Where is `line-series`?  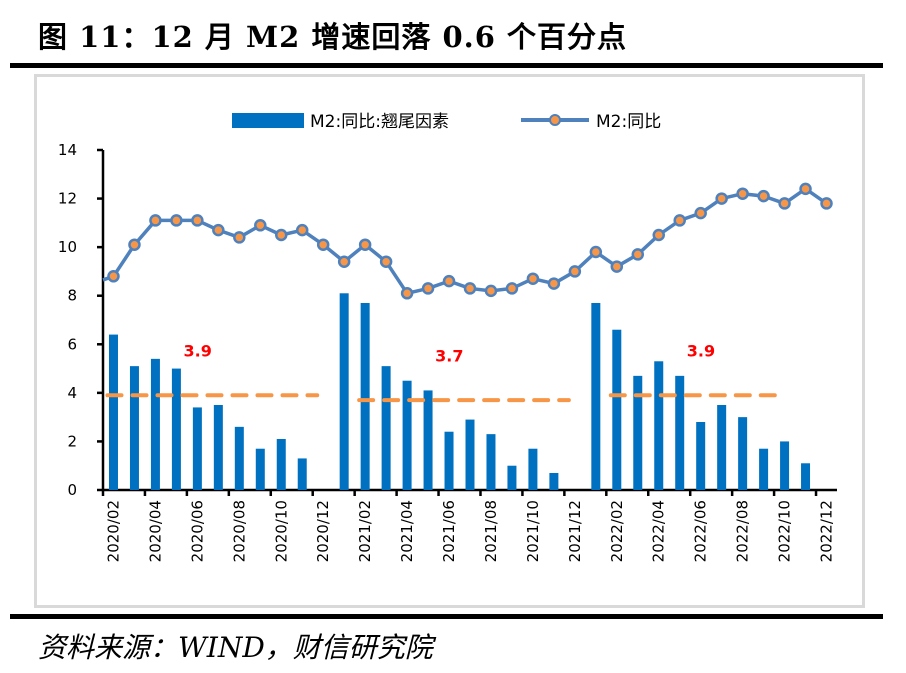
line-series is located at coordinates (467, 241).